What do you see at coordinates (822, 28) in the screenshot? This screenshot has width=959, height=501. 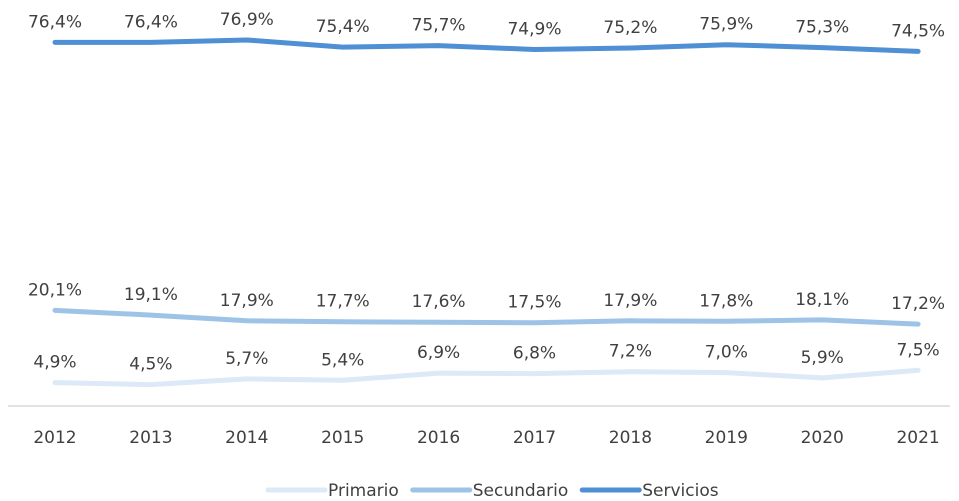 I see `data-label: 75,3%` at bounding box center [822, 28].